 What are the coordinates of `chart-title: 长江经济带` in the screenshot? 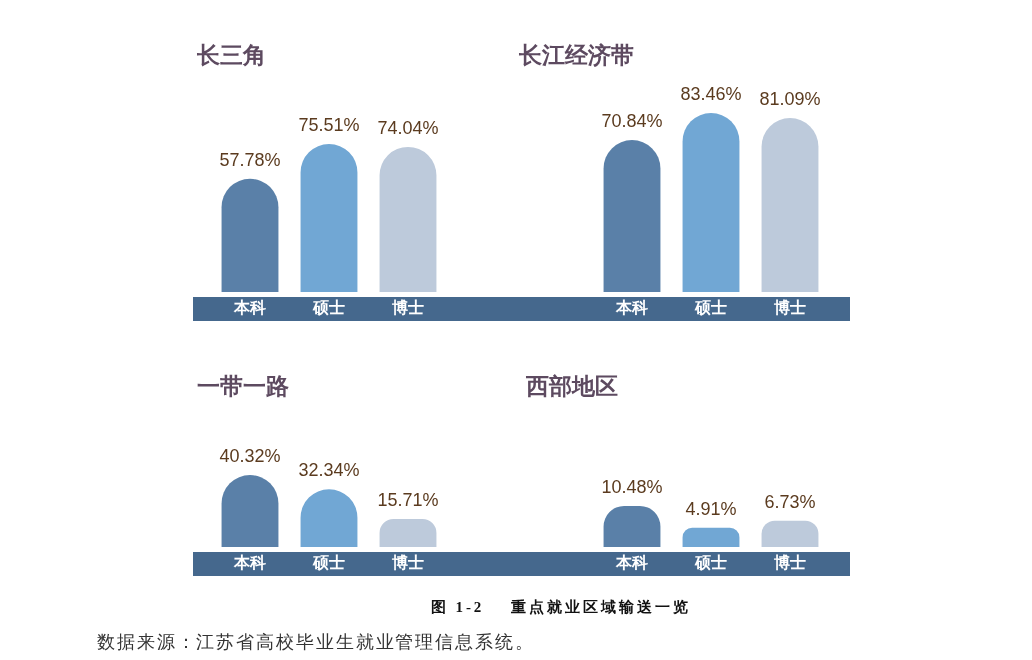 It's located at (576, 55).